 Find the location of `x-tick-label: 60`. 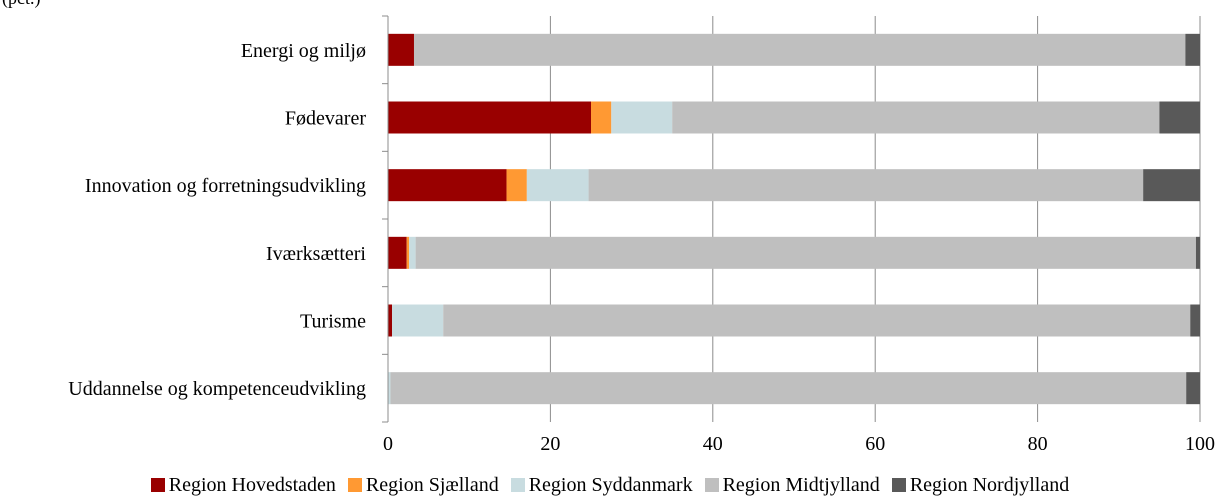

x-tick-label: 60 is located at coordinates (875, 444).